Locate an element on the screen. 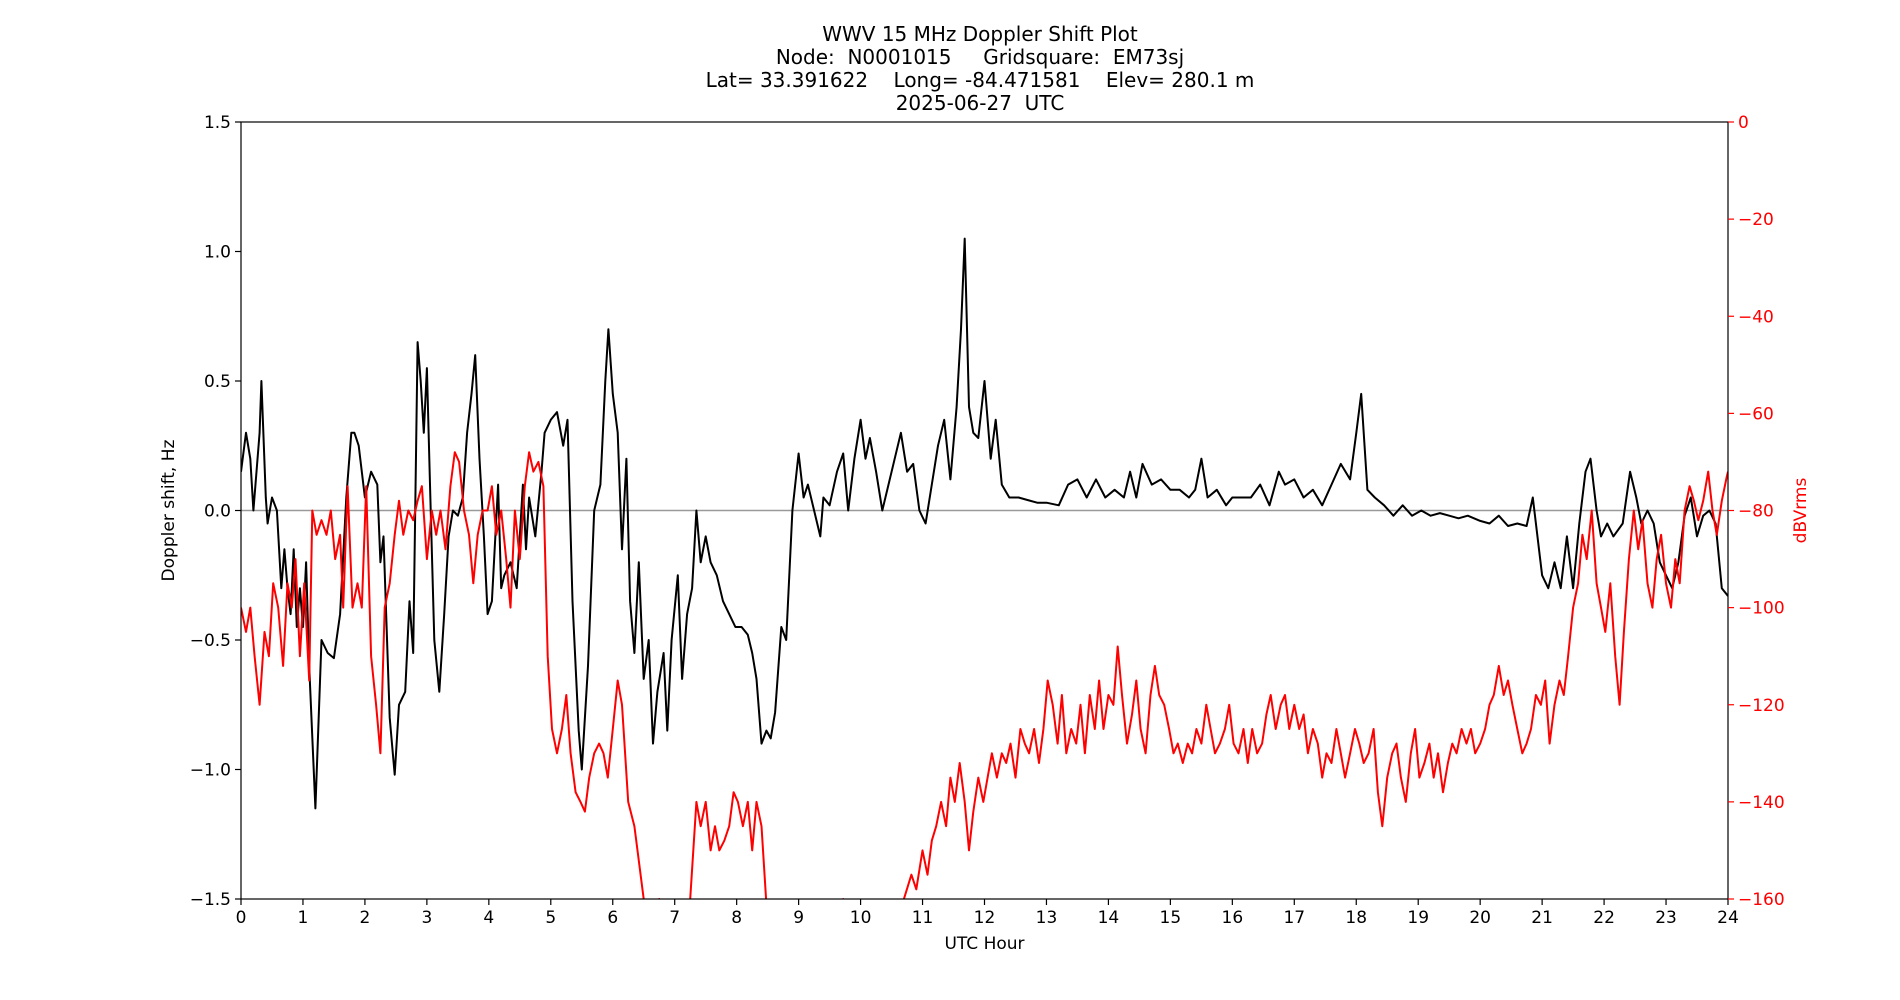 The image size is (1900, 1000). x-tick-label: 7 is located at coordinates (674, 918).